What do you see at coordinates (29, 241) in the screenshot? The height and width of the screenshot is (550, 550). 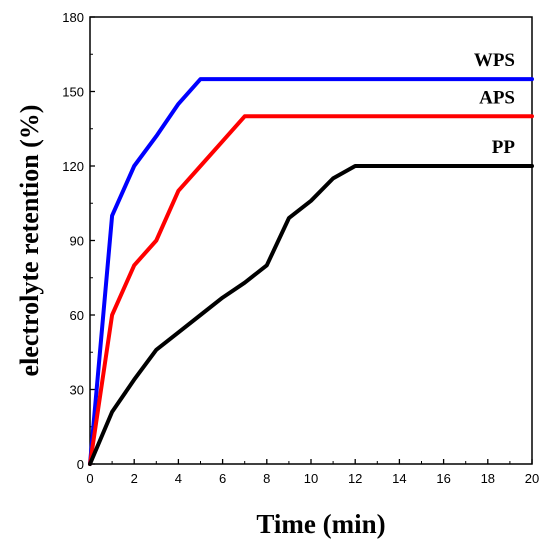 I see `y-axis-title: electrolyte retention (%)` at bounding box center [29, 241].